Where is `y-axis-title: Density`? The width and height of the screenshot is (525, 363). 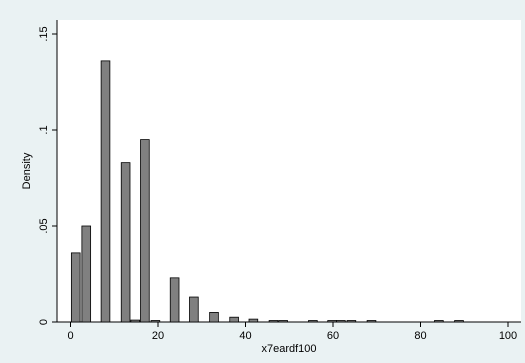
y-axis-title: Density is located at coordinates (27, 170).